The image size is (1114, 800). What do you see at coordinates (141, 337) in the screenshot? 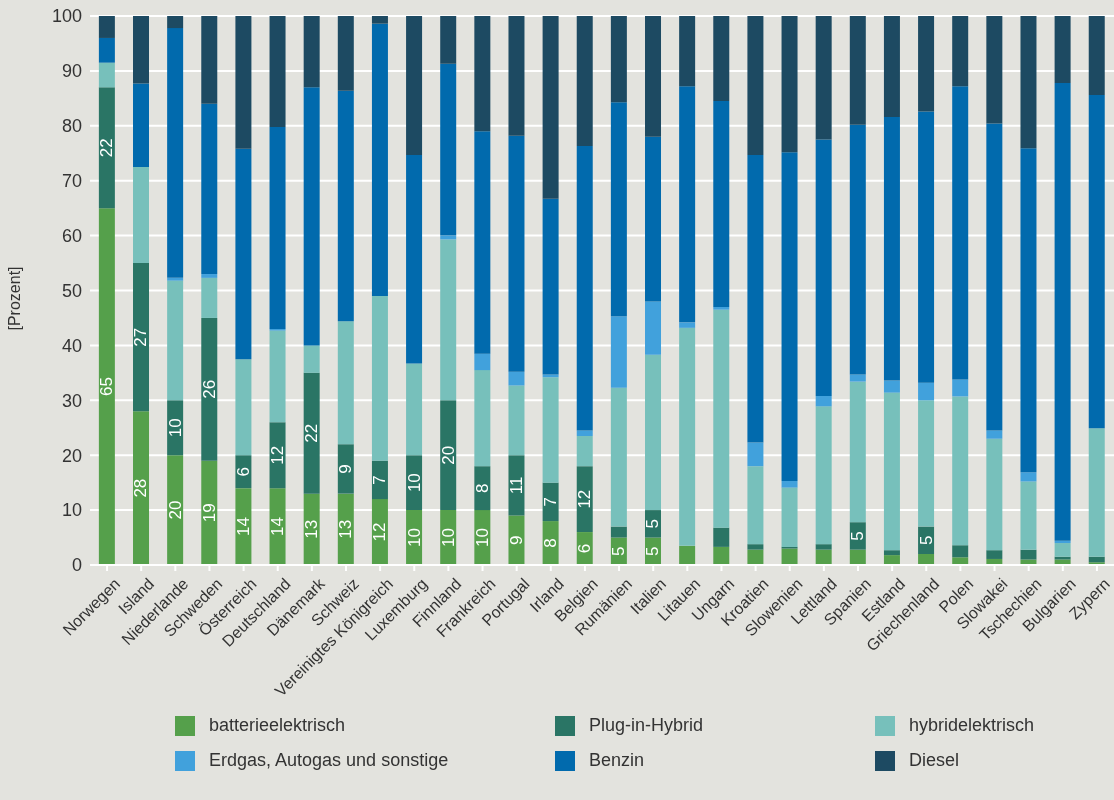
I see `data-label: 27` at bounding box center [141, 337].